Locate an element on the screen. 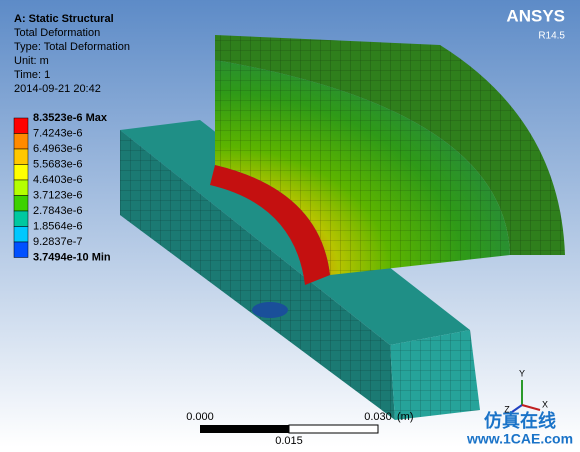  legend-label: 3.7123e-6 is located at coordinates (58, 195).